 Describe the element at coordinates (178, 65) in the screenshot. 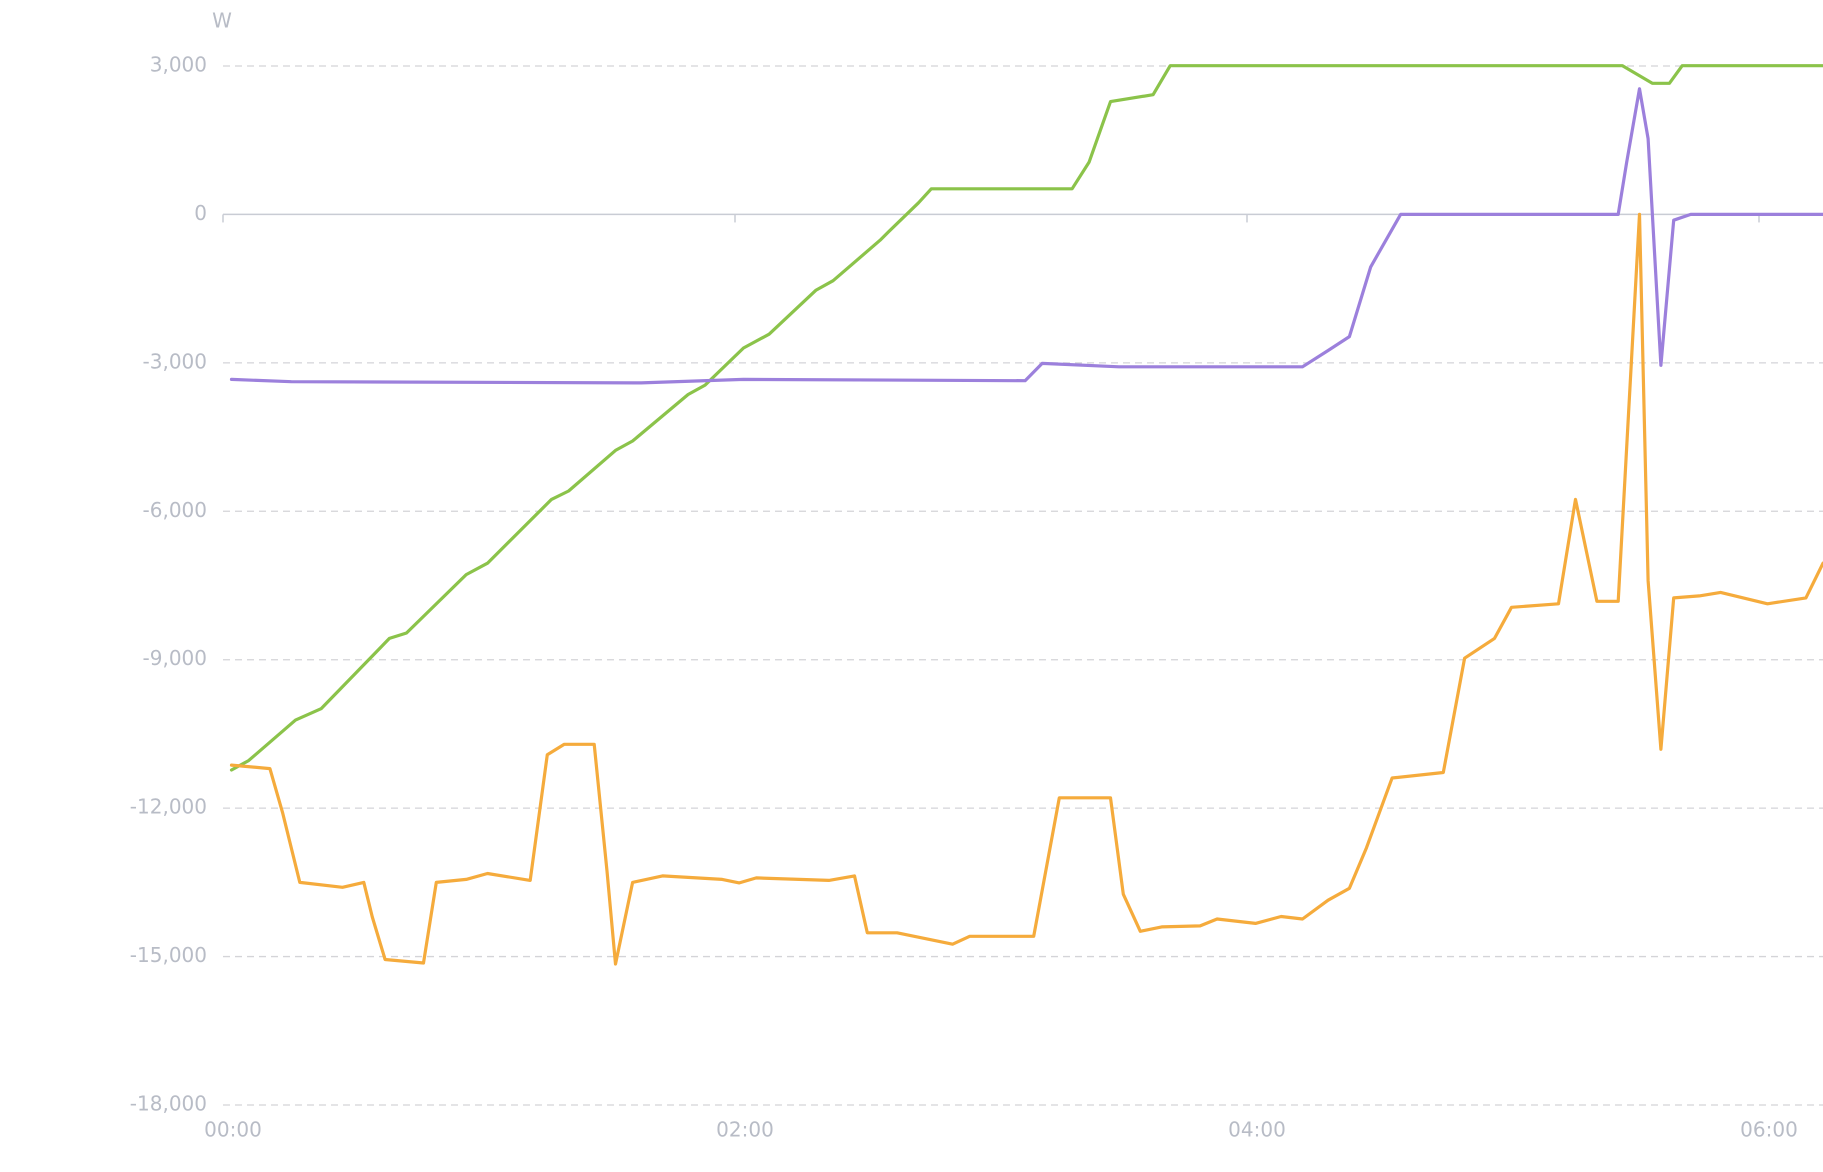

I see `y-tick-label: 3,000` at that location.